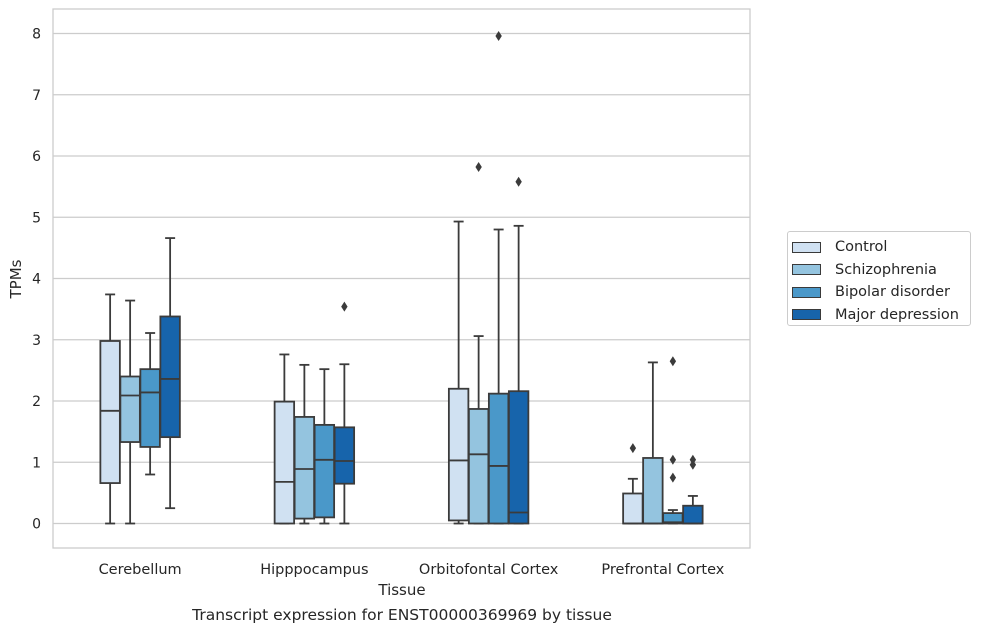 Image resolution: width=983 pixels, height=634 pixels. Describe the element at coordinates (36, 218) in the screenshot. I see `y-tick-label: 5` at that location.